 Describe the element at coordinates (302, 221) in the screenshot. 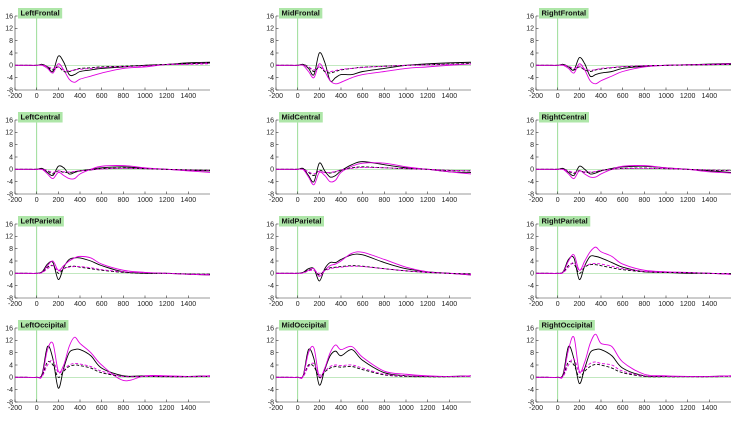

I see `panel-title: MidParietal` at that location.